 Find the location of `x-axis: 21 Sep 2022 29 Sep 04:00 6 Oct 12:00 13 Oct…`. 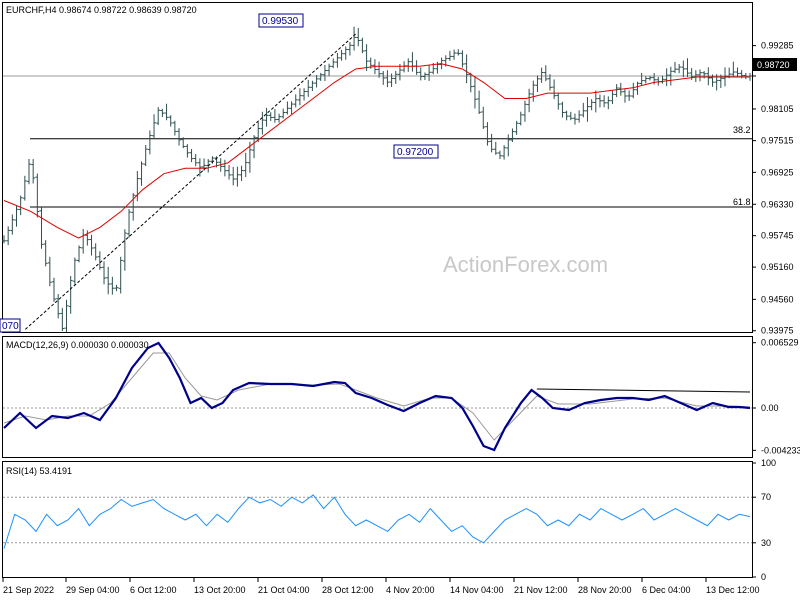

x-axis: 21 Sep 2022 29 Sep 04:00 6 Oct 12:00 13 Oct… is located at coordinates (381, 586).